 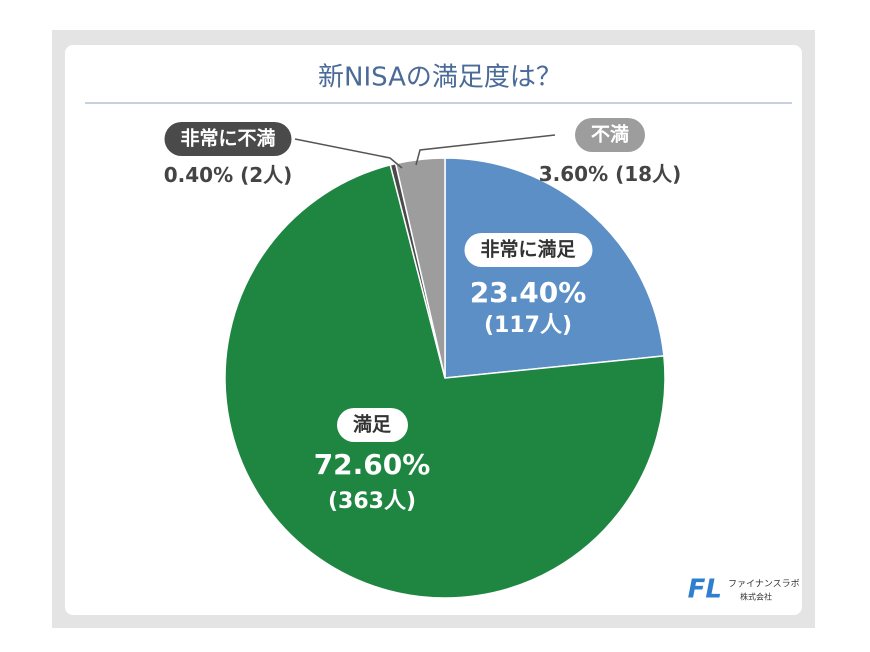 What do you see at coordinates (705, 590) in the screenshot?
I see `logo-mark: FL` at bounding box center [705, 590].